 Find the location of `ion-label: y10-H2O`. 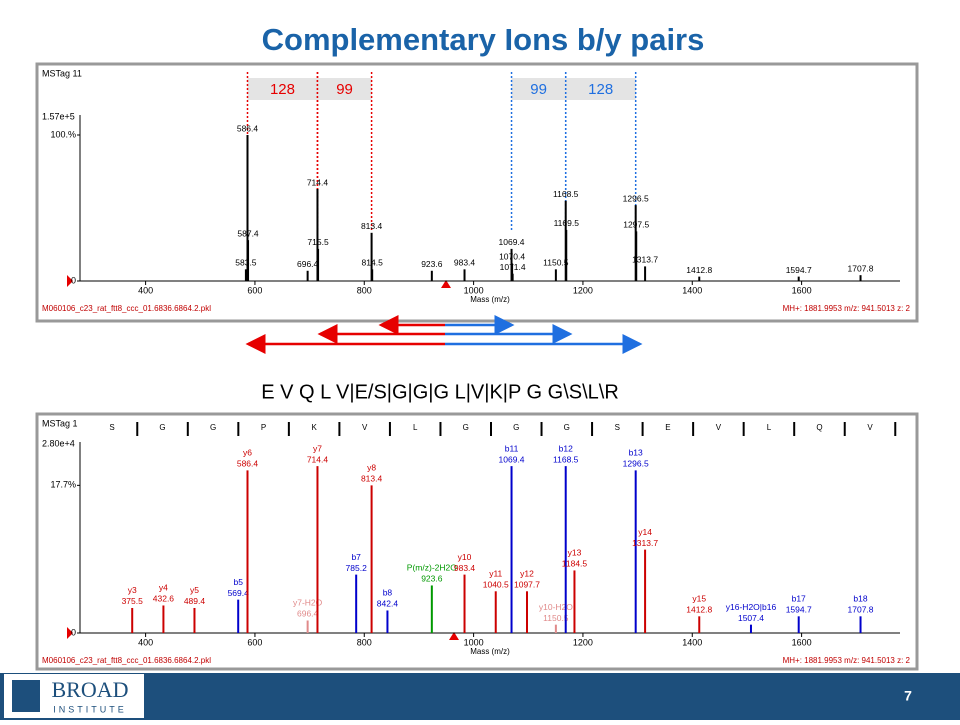

ion-label: y10-H2O is located at coordinates (556, 607).